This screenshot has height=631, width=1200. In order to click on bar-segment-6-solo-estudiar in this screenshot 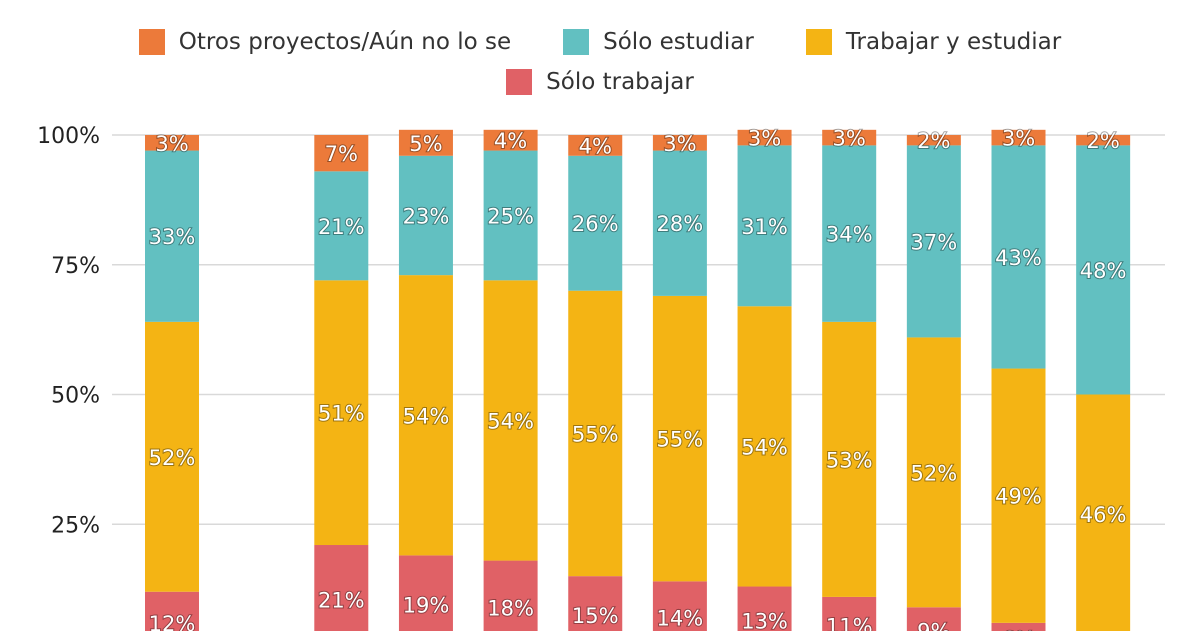, I will do `click(595, 223)`.